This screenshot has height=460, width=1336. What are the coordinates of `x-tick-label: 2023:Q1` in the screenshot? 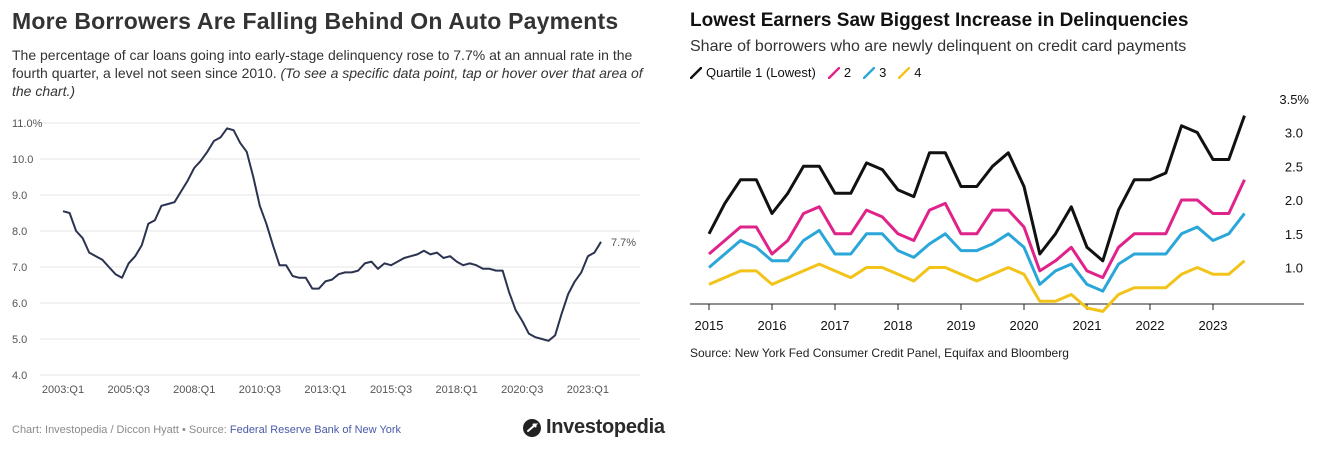 It's located at (588, 390).